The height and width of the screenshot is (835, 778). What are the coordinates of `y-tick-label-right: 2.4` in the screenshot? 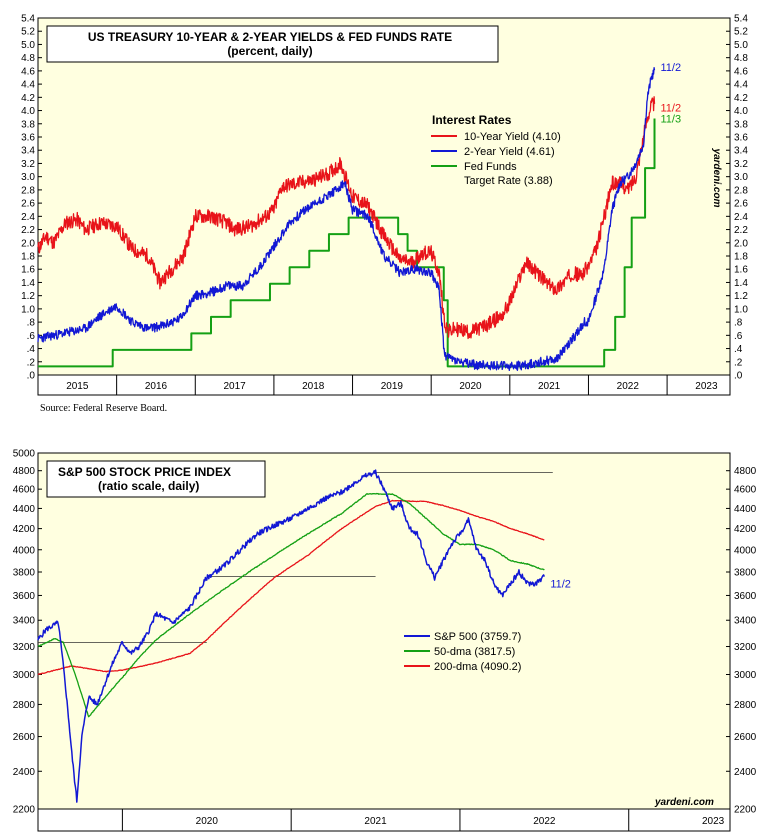 It's located at (741, 217).